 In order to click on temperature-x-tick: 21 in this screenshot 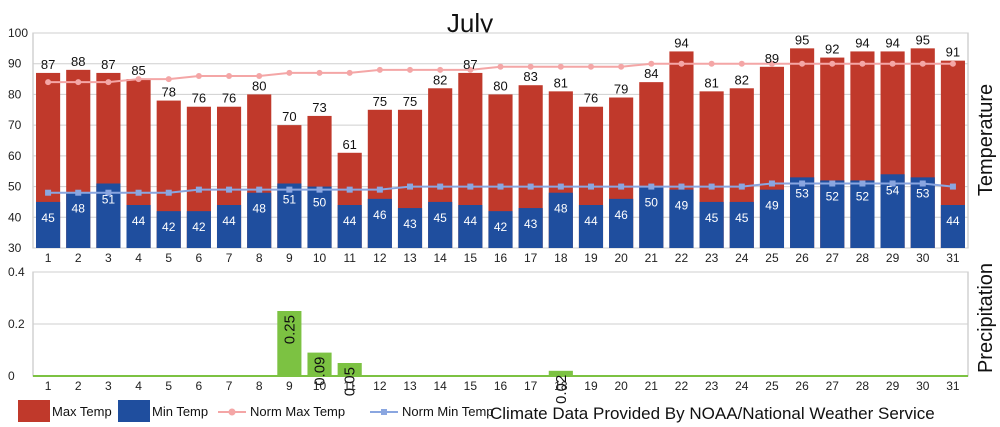, I will do `click(652, 258)`.